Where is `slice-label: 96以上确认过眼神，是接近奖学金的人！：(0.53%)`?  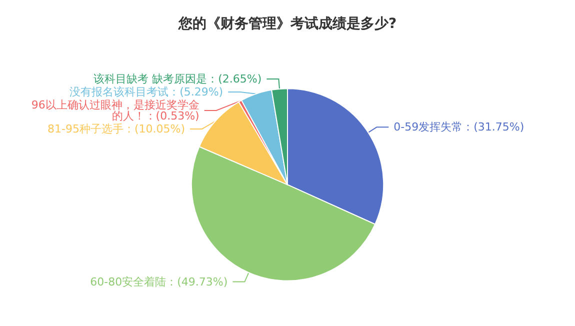
slice-label: 96以上确认过眼神，是接近奖学金的人！：(0.53%) is located at coordinates (115, 110).